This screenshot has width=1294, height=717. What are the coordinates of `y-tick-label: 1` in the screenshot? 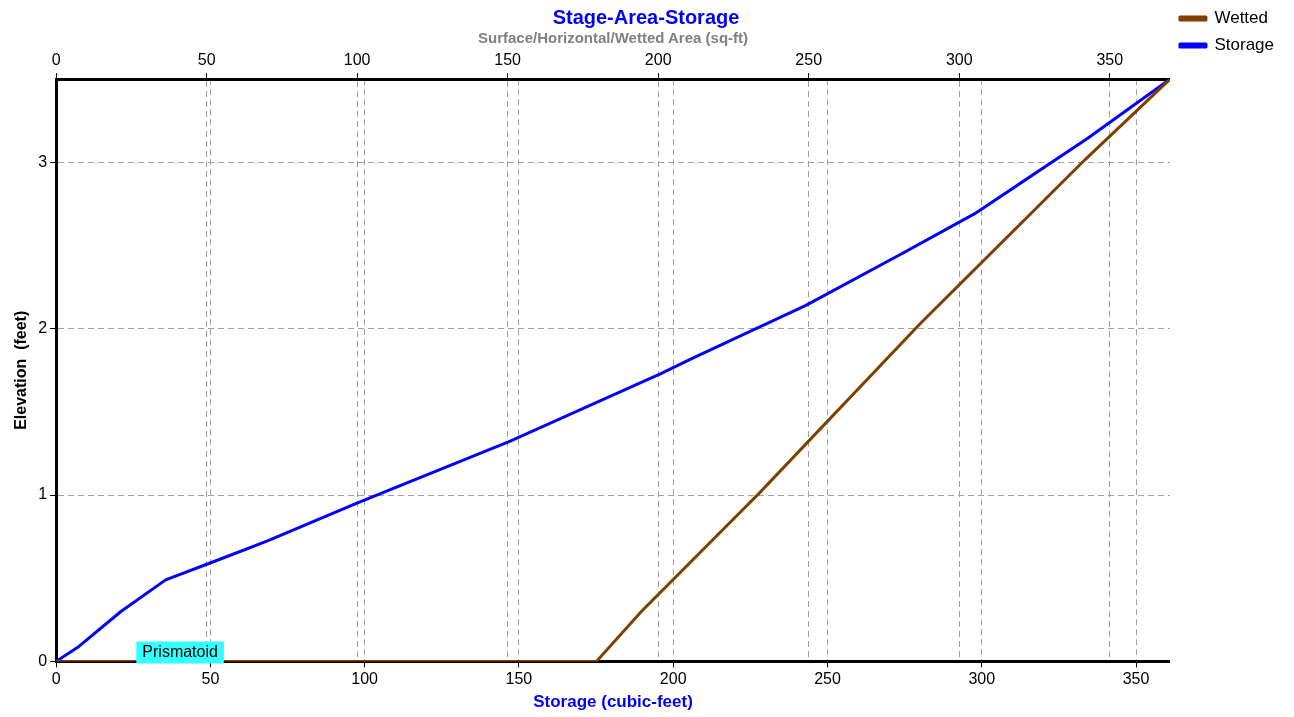 It's located at (43, 494).